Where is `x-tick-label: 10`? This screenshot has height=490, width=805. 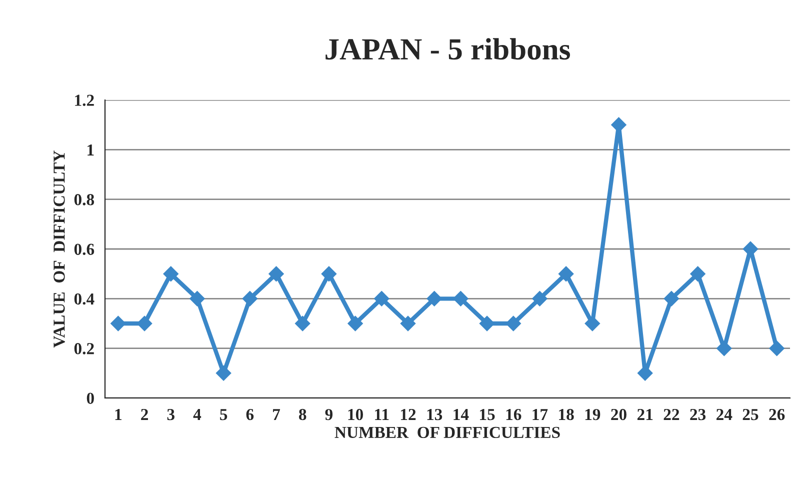 x-tick-label: 10 is located at coordinates (355, 414).